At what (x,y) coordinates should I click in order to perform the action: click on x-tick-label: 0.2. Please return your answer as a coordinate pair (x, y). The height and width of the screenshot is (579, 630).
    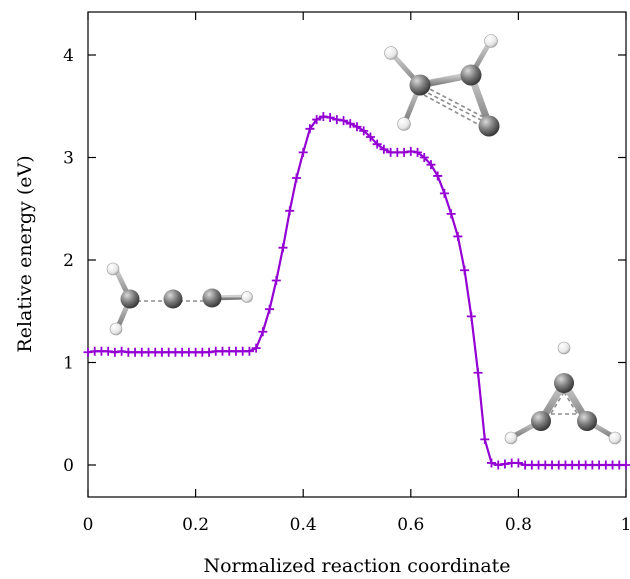
    Looking at the image, I should click on (195, 525).